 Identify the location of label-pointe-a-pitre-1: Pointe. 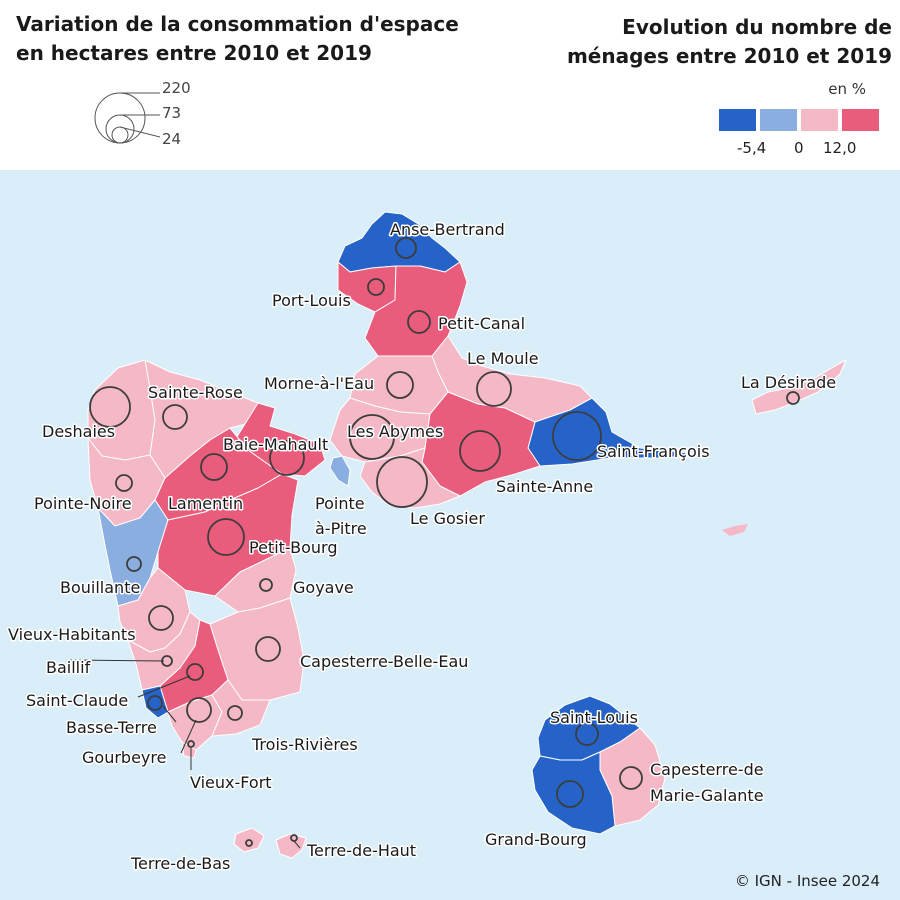
(340, 503).